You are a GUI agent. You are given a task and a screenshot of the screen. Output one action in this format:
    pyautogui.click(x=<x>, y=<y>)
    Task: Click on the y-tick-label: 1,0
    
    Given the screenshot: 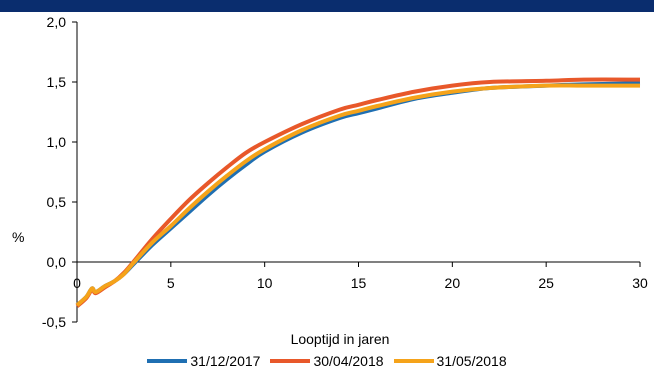 What is the action you would take?
    pyautogui.click(x=57, y=142)
    